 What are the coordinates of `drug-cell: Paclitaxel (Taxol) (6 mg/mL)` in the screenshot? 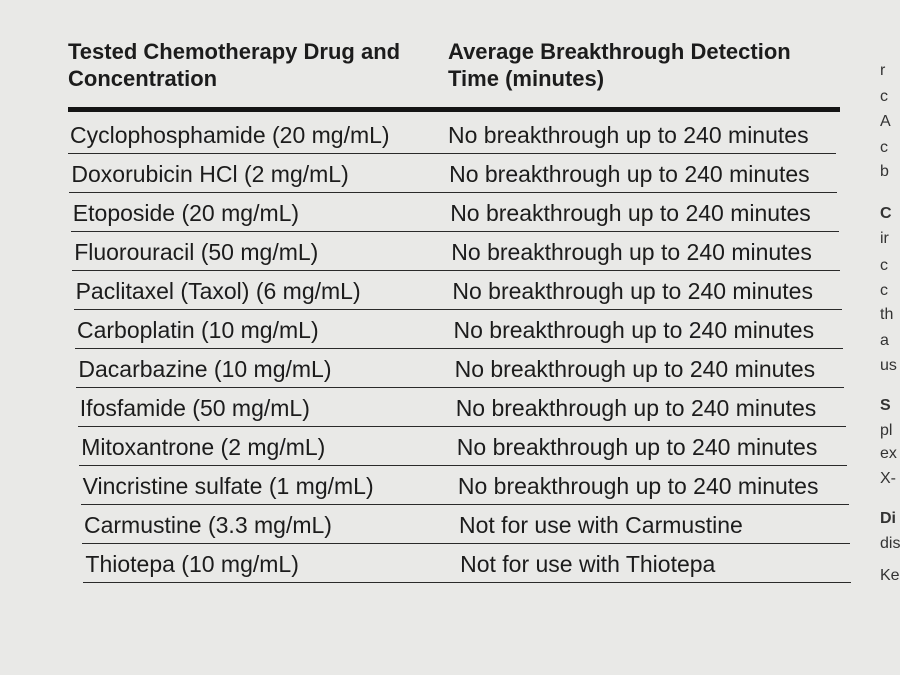 It's located at (218, 291).